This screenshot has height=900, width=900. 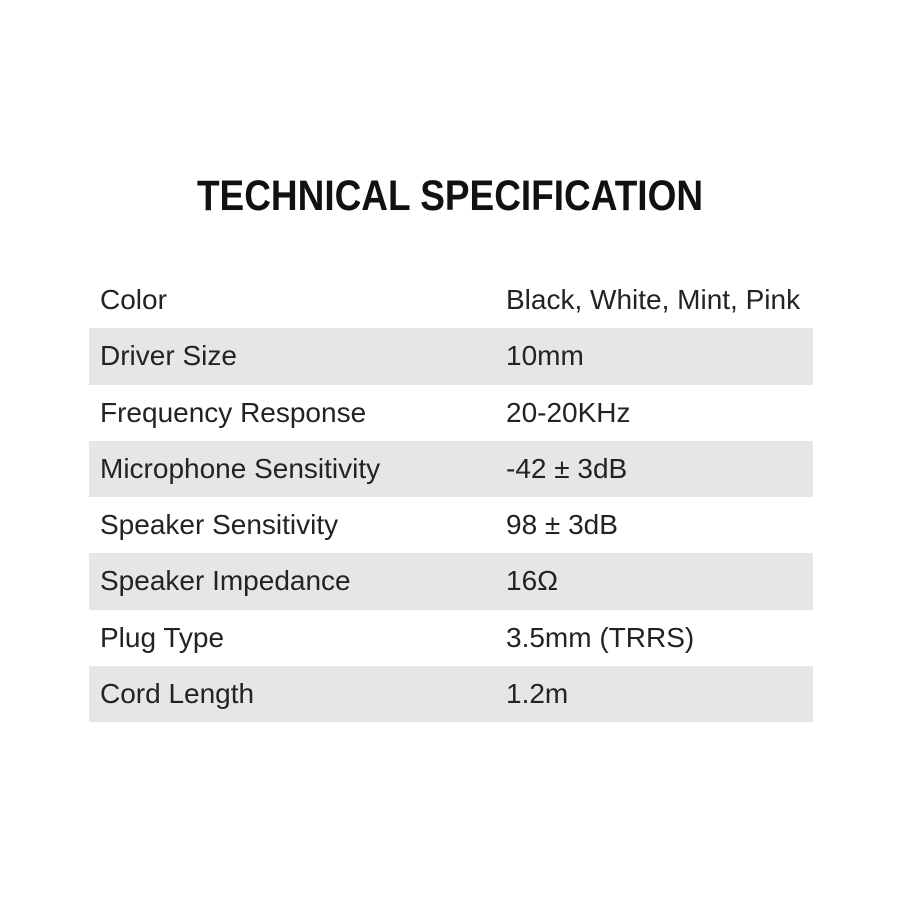 I want to click on spec-label: Speaker Sensitivity, so click(x=219, y=525).